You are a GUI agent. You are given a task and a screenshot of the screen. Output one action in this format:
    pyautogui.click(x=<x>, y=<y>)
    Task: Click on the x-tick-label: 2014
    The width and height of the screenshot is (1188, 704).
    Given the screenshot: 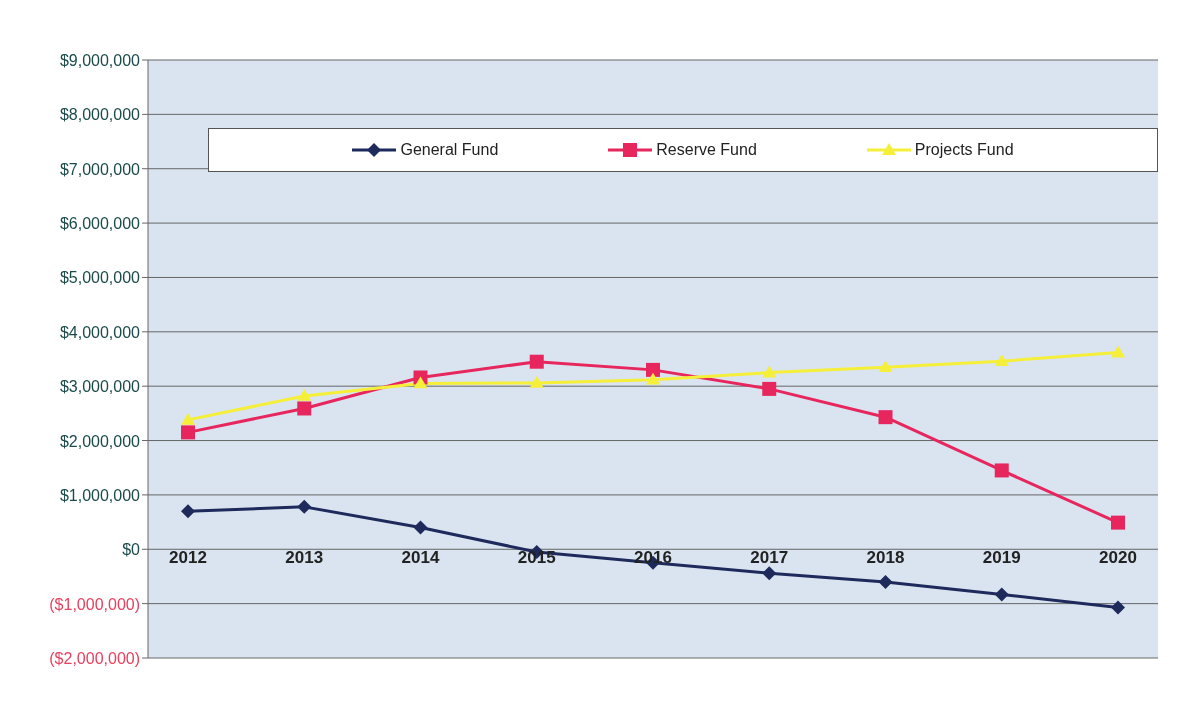 What is the action you would take?
    pyautogui.click(x=420, y=558)
    